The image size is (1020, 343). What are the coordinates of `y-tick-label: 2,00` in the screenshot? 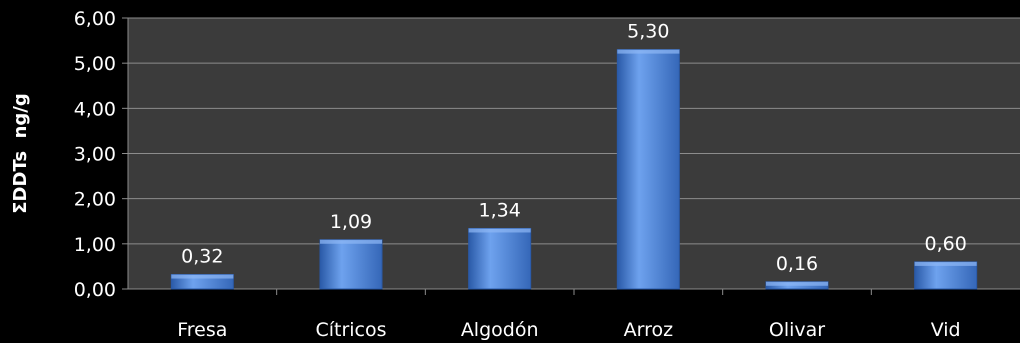 It's located at (95, 200).